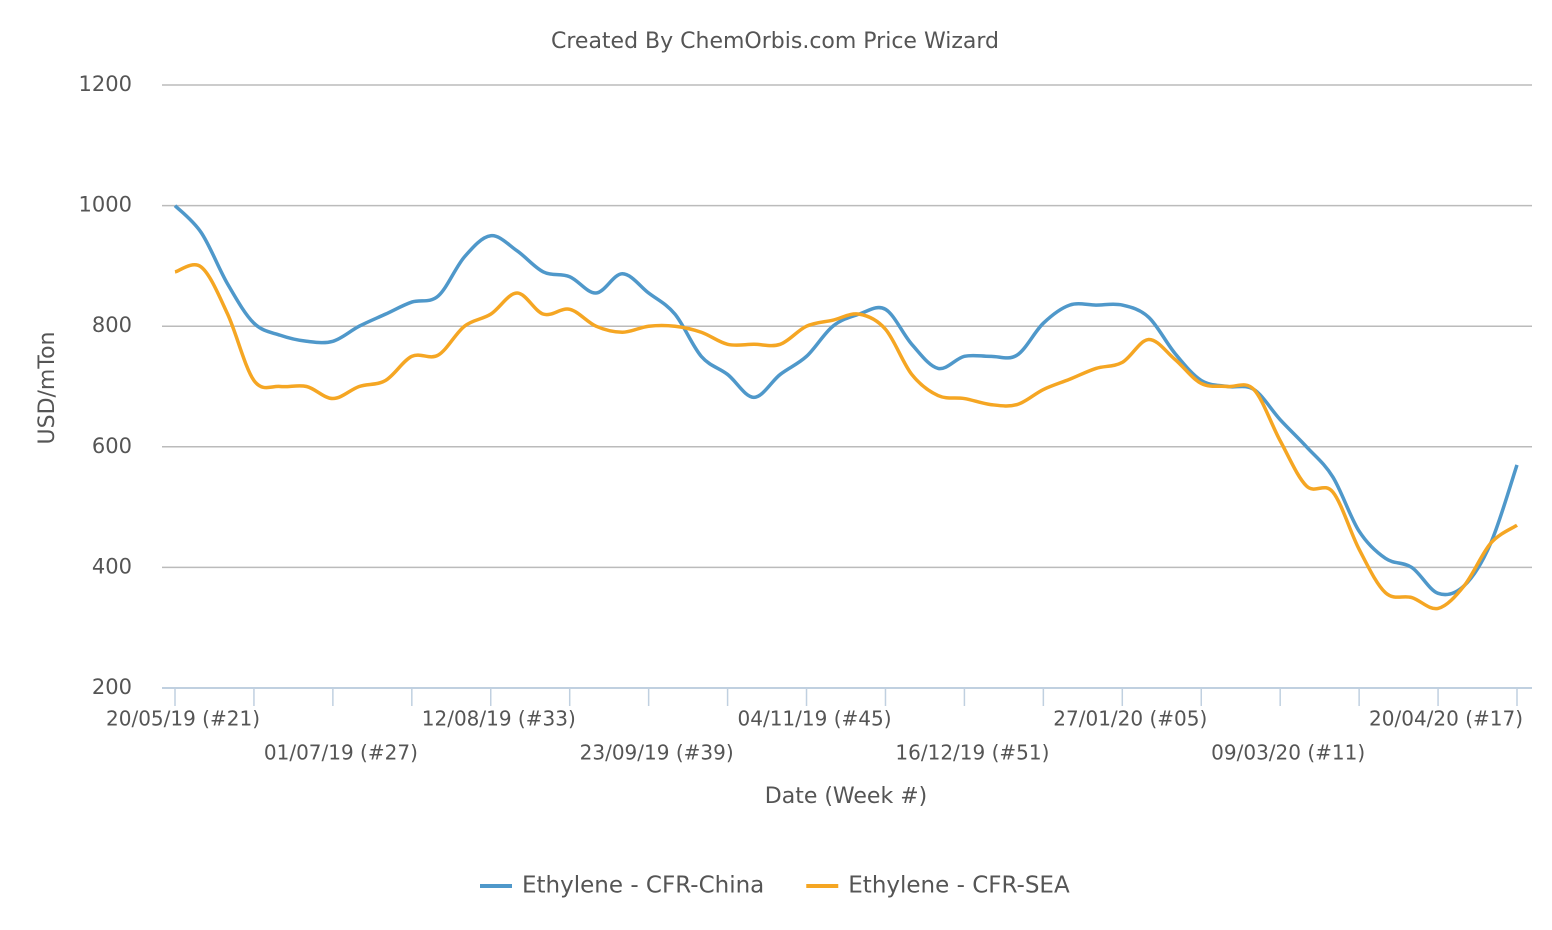  What do you see at coordinates (1288, 753) in the screenshot?
I see `x-tick-label: 09/03/20 (#11)` at bounding box center [1288, 753].